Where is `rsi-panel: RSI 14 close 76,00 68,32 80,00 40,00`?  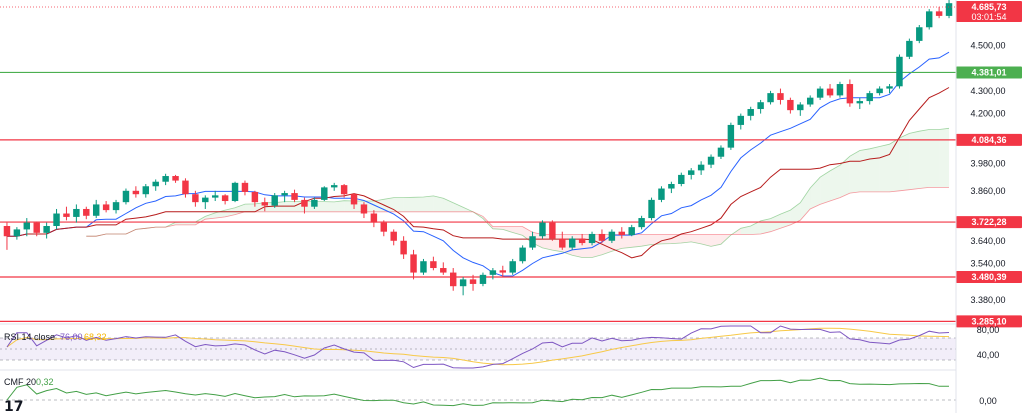 rsi-panel: RSI 14 close 76,00 68,32 80,00 40,00 is located at coordinates (499, 346).